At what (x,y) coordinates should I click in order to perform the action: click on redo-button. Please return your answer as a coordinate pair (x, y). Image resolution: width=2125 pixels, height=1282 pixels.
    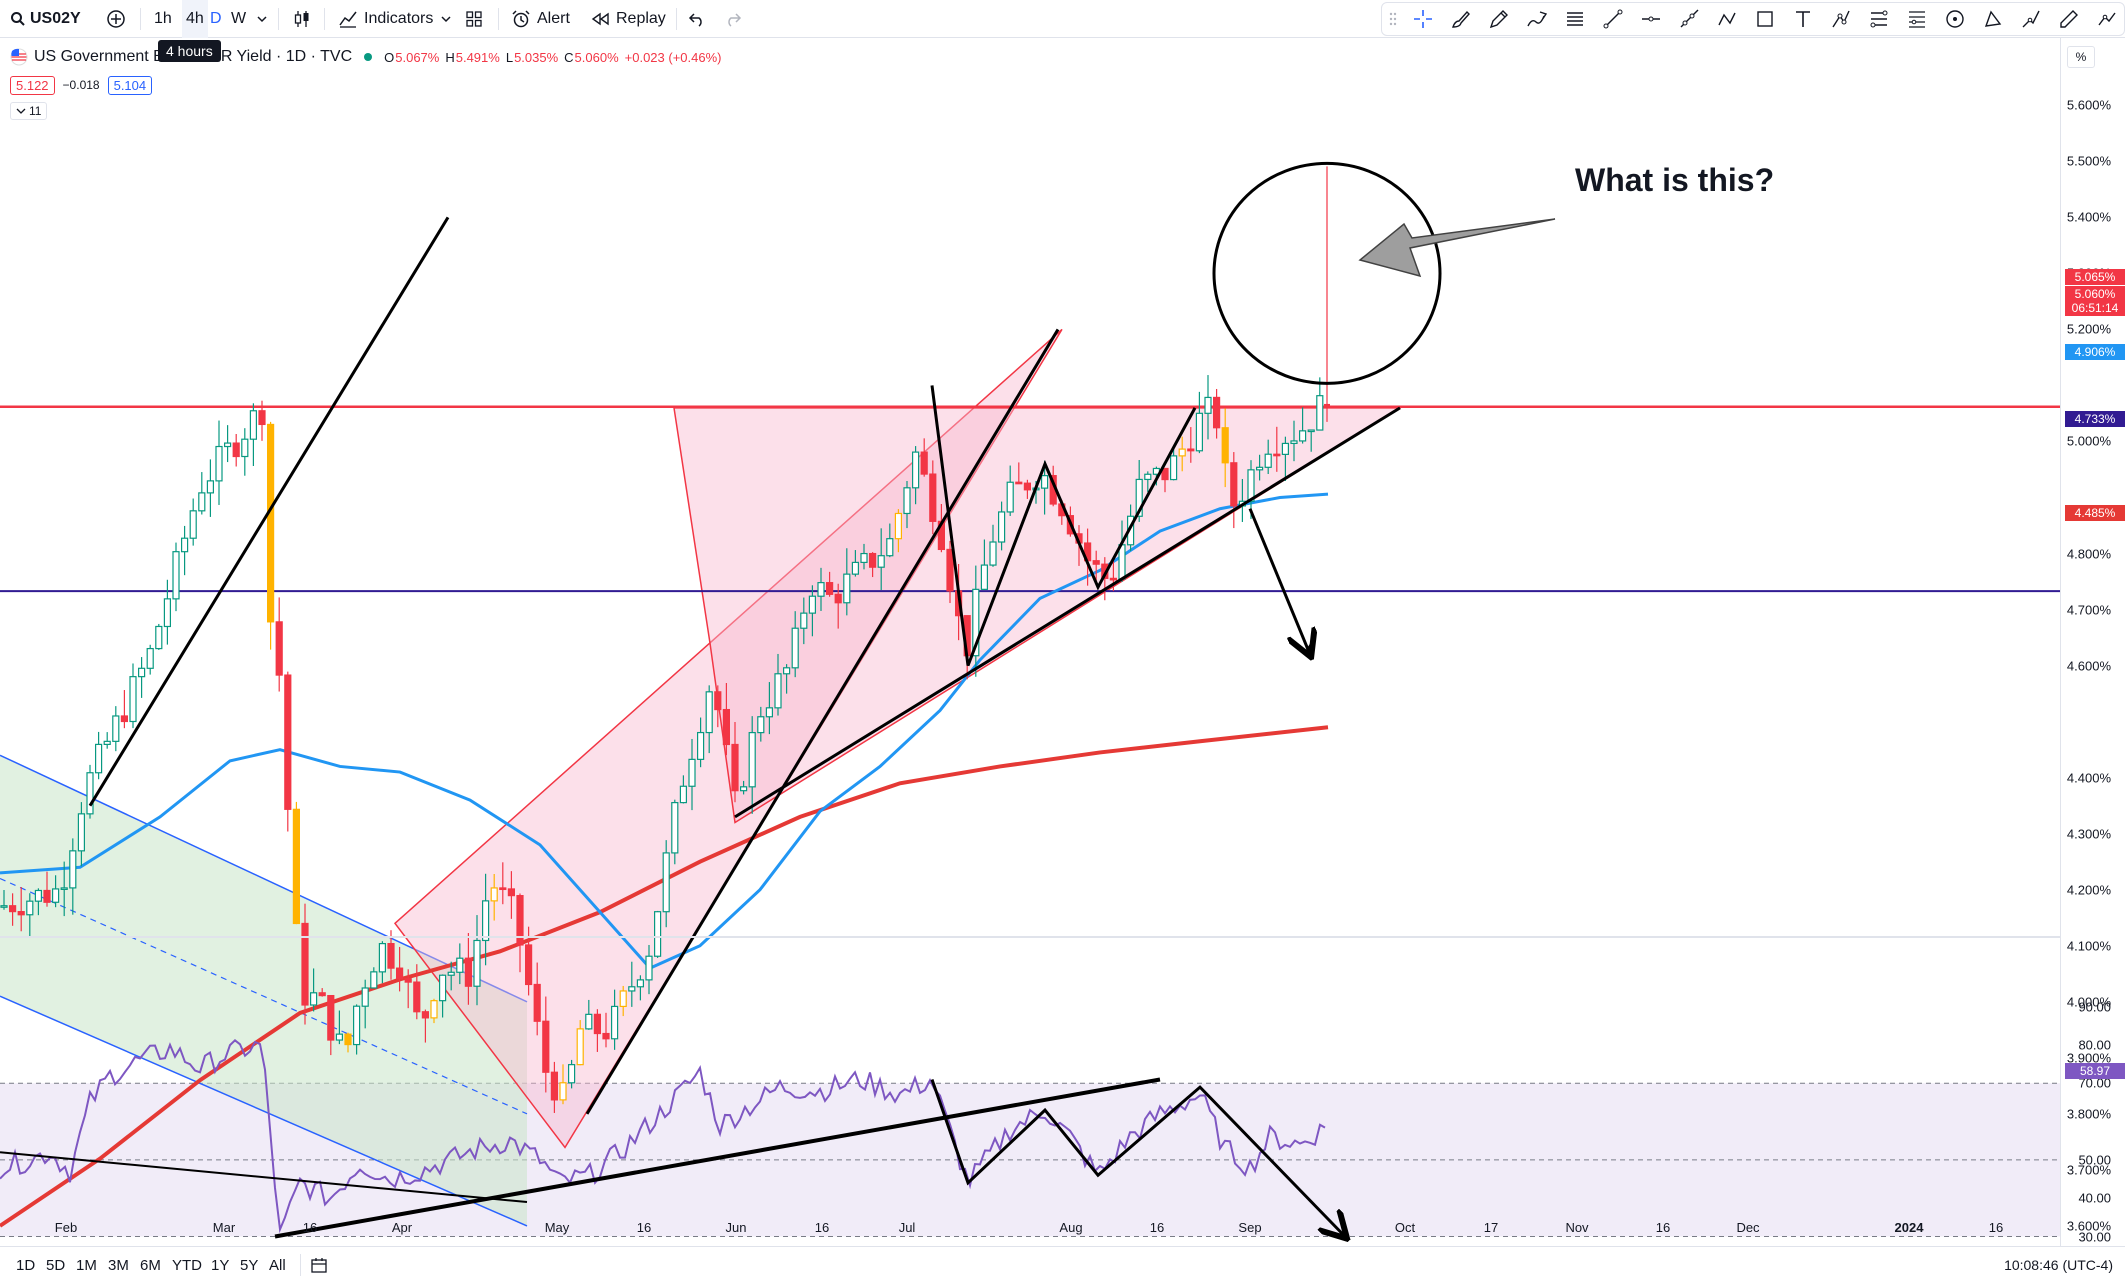
    Looking at the image, I should click on (733, 19).